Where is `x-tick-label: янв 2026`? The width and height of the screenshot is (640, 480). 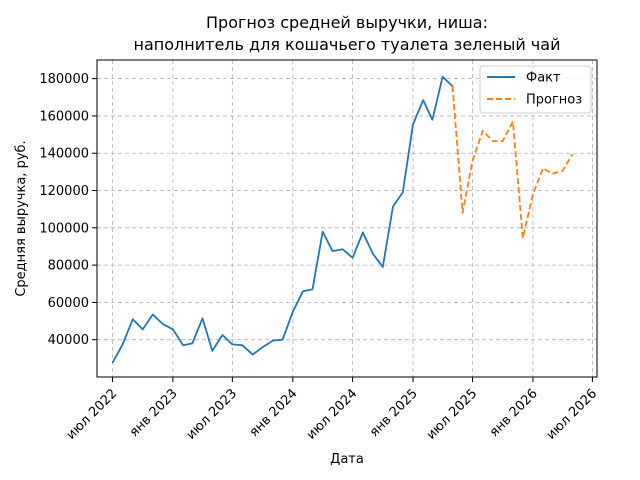 x-tick-label: янв 2026 is located at coordinates (514, 413).